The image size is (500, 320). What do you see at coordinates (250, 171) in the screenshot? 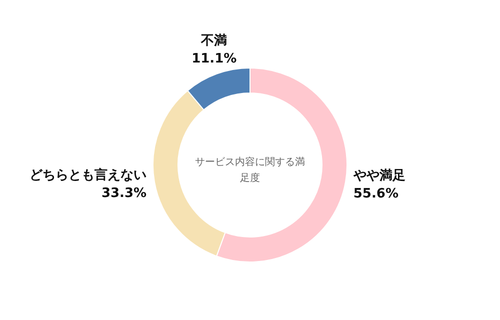
I see `text: サービス内容に関する満足度` at bounding box center [250, 171].